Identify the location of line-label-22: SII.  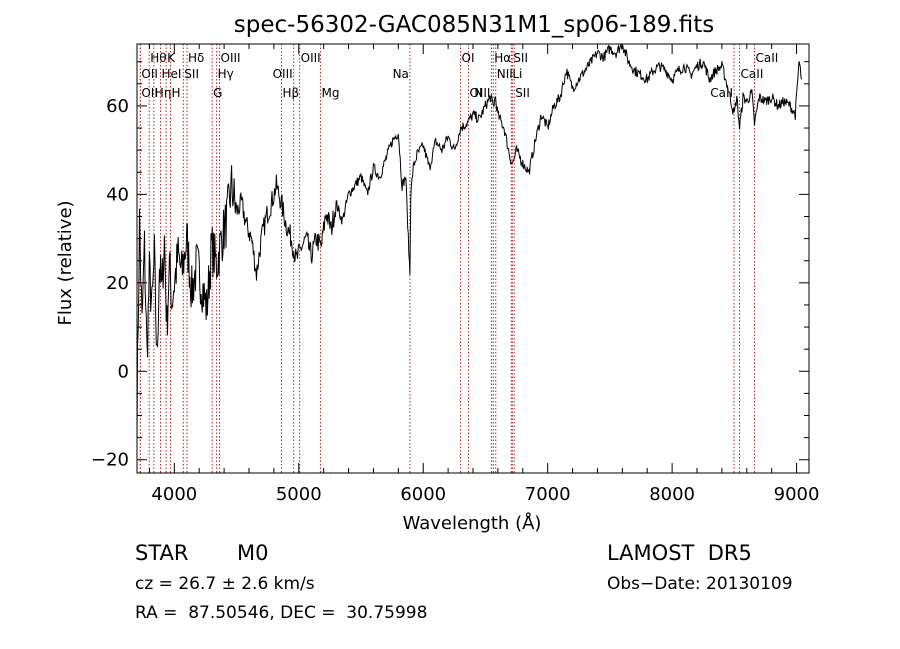
(520, 58).